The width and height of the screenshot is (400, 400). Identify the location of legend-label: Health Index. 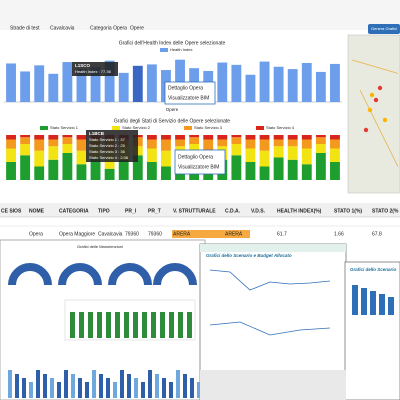
(181, 49).